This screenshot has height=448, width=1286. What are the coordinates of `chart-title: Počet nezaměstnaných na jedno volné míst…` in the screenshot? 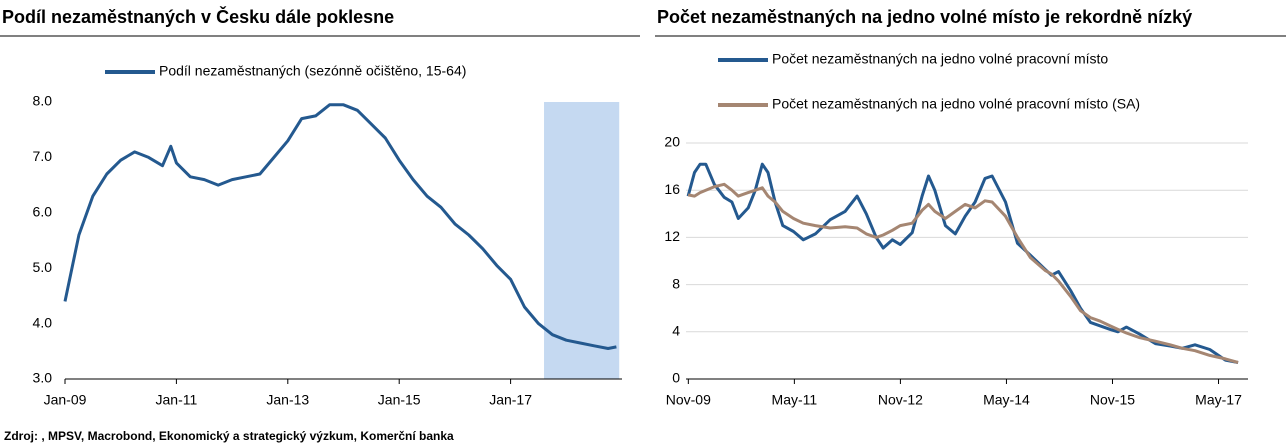 It's located at (924, 17).